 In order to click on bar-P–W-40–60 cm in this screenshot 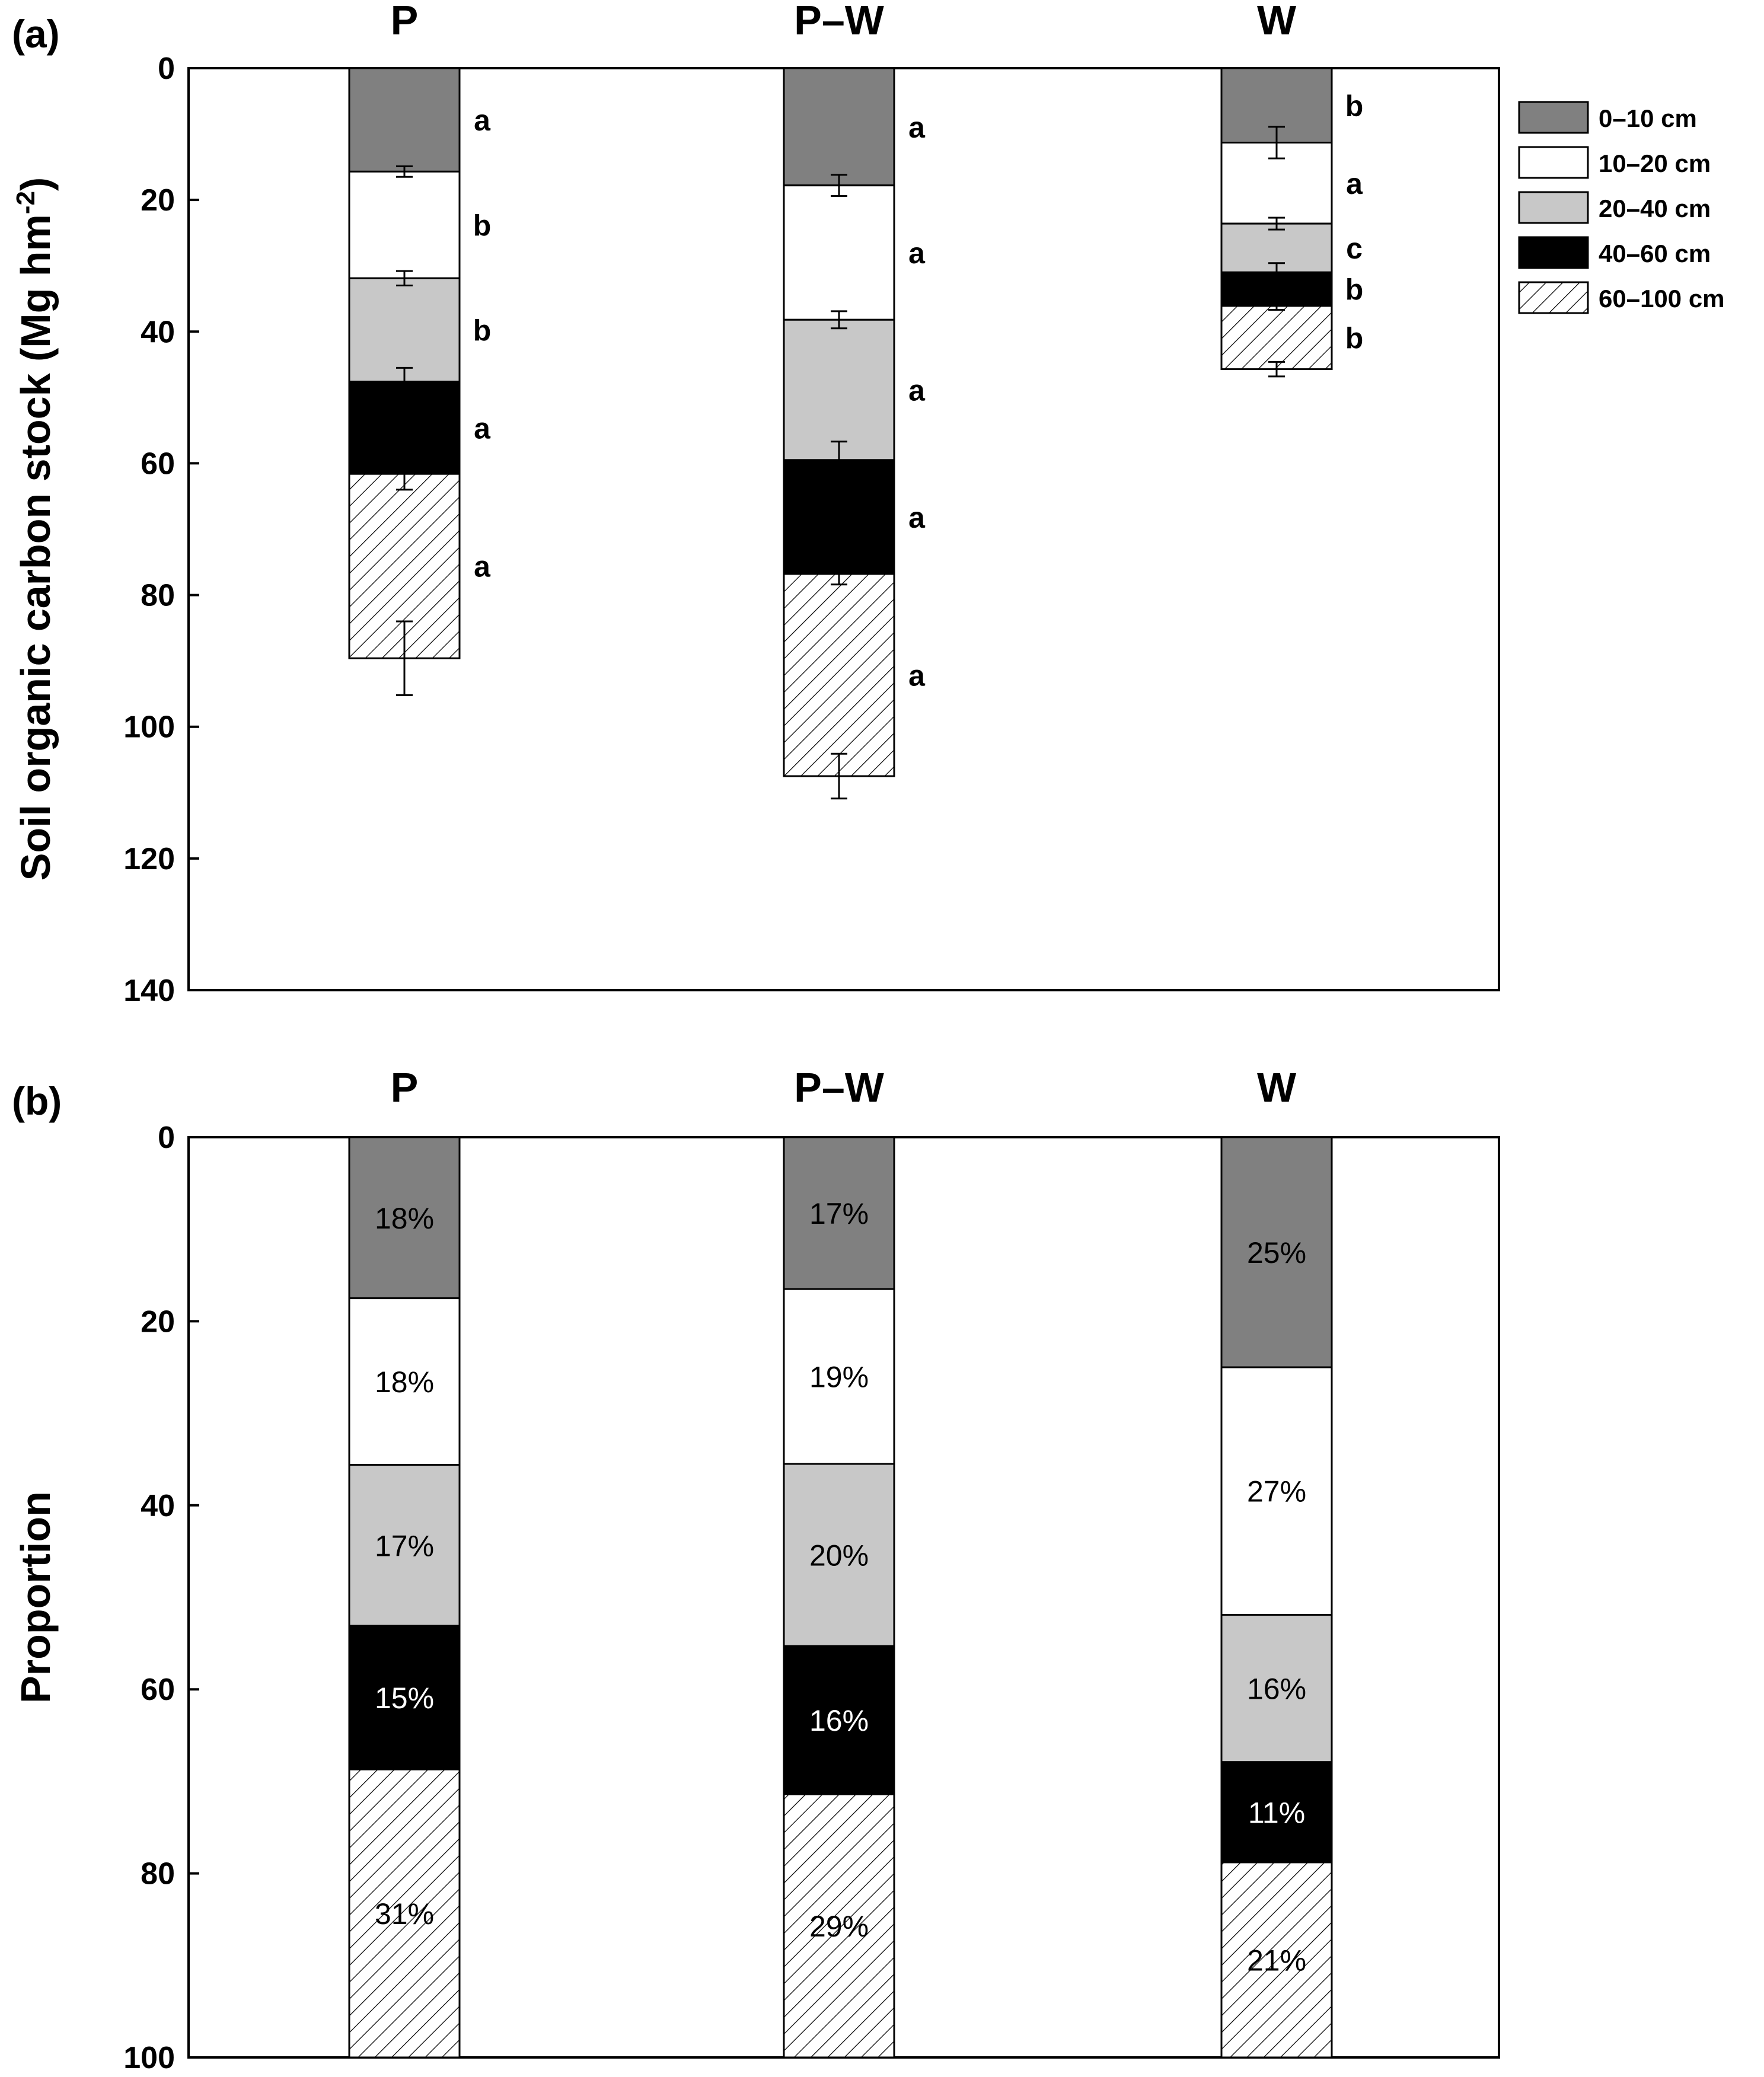, I will do `click(839, 1720)`.